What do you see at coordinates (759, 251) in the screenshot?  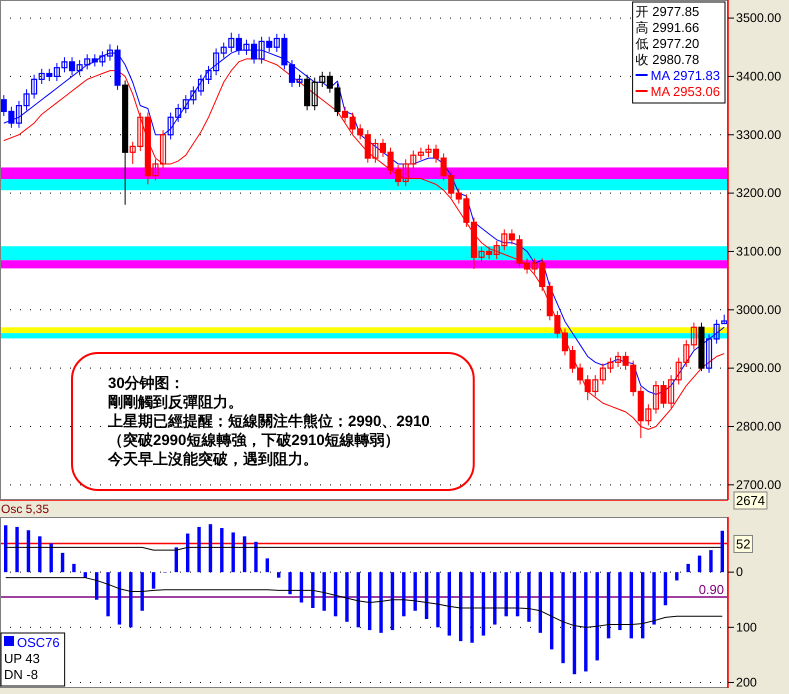 I see `y-tick-label: 3100.00` at bounding box center [759, 251].